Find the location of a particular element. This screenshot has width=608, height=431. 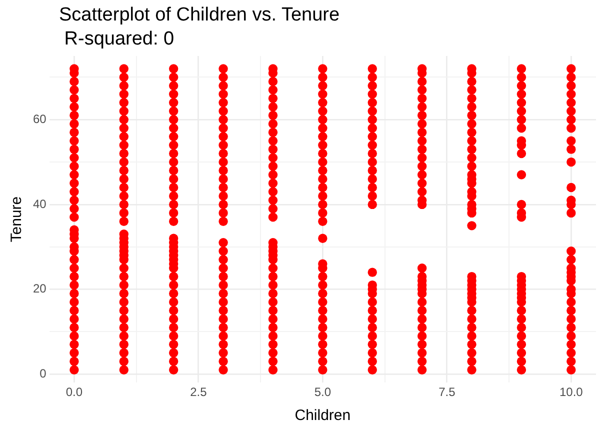

y-axis-title: Tenure is located at coordinates (17, 219).